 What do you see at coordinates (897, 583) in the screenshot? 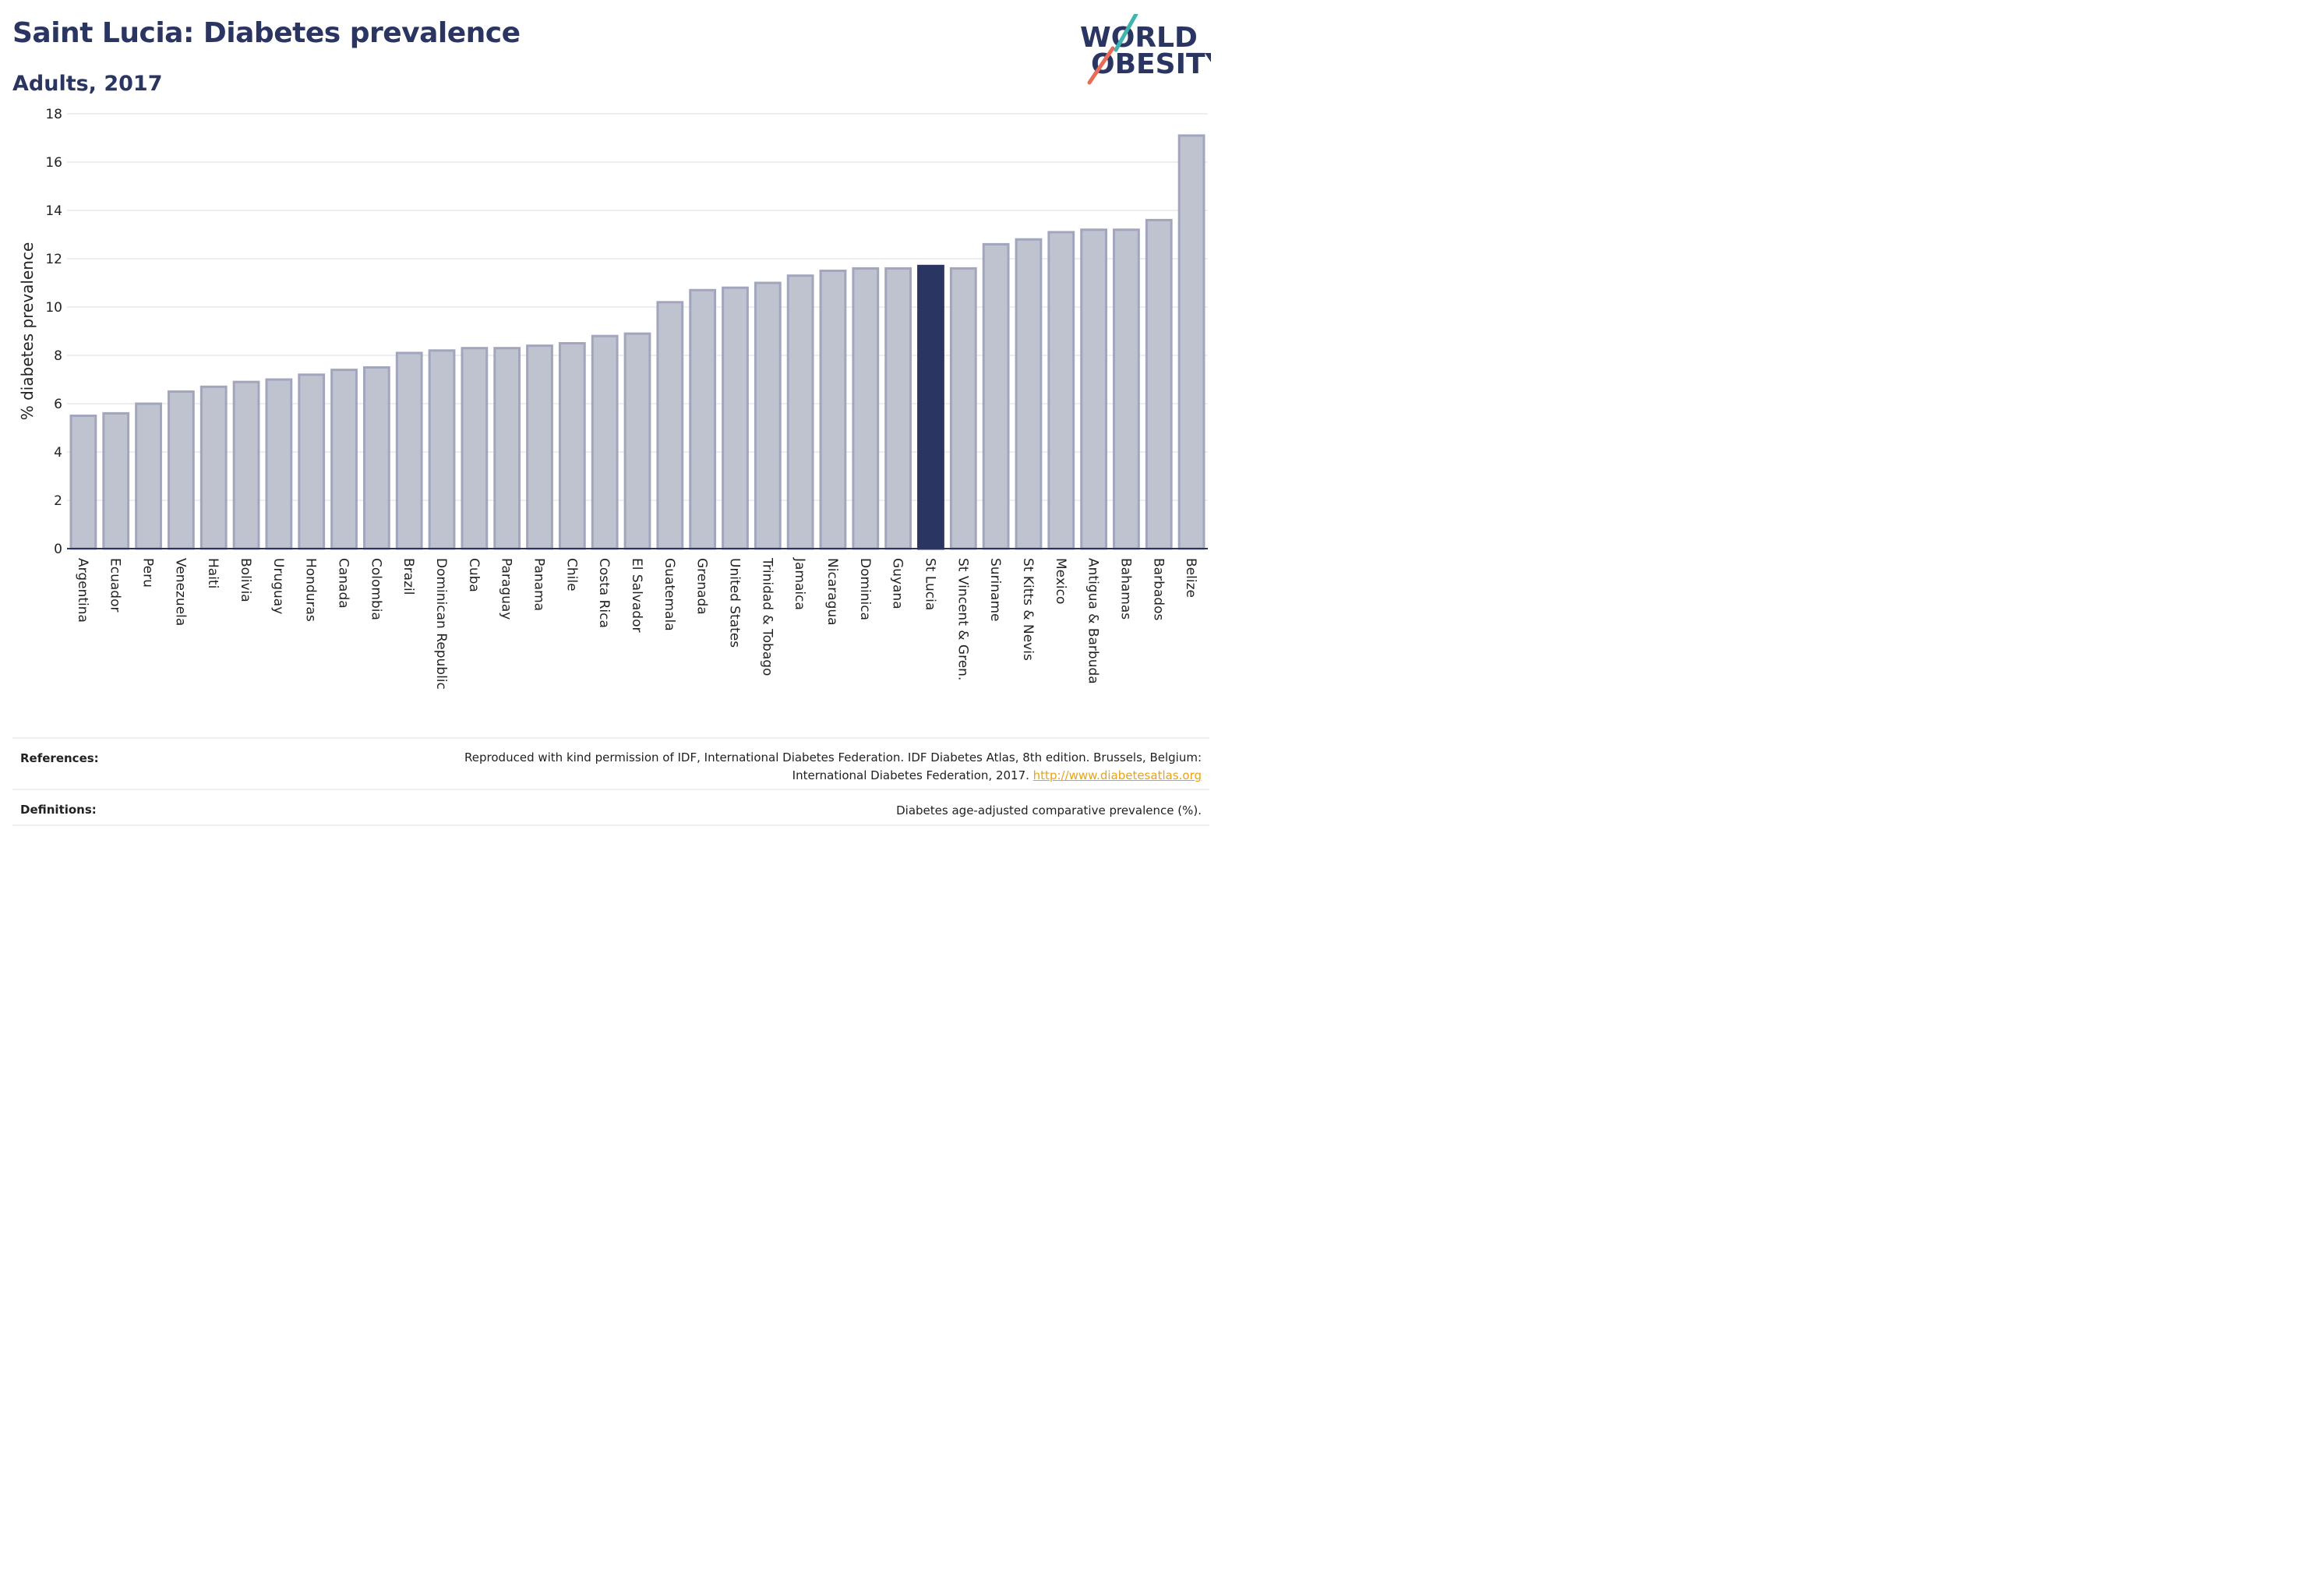
I see `x-category-label: Guyana` at bounding box center [897, 583].